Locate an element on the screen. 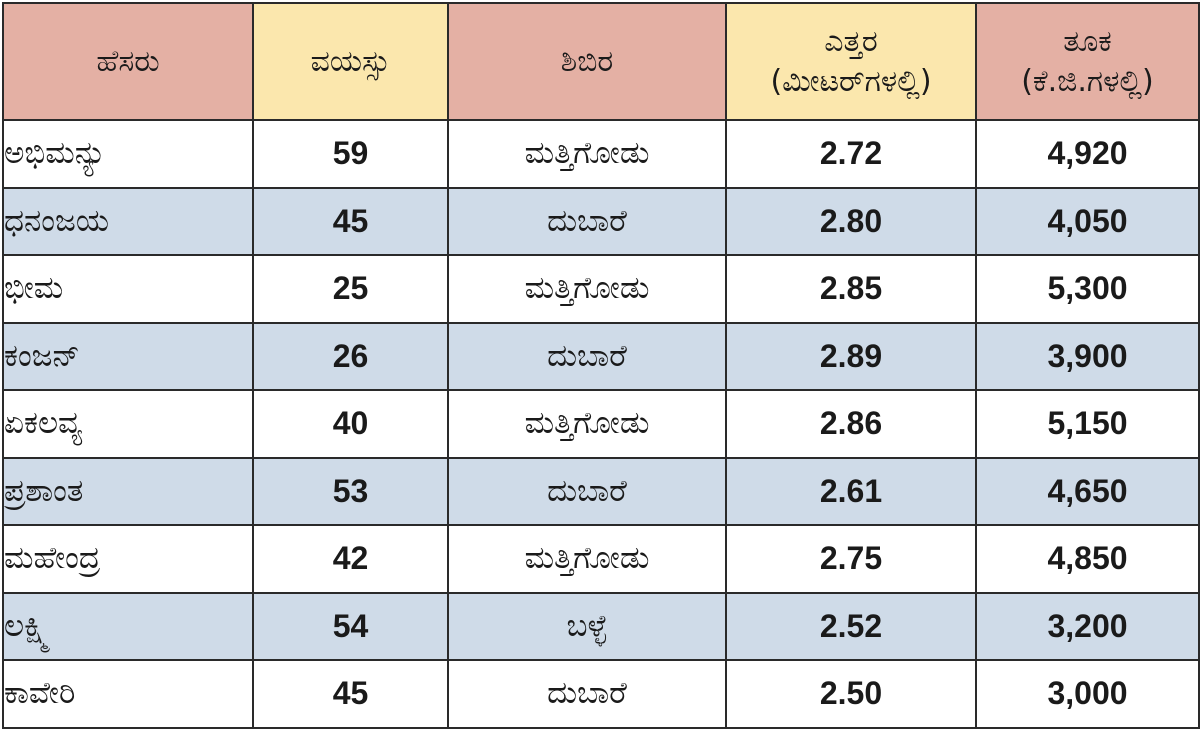  cell-height: 2.72 is located at coordinates (851, 154).